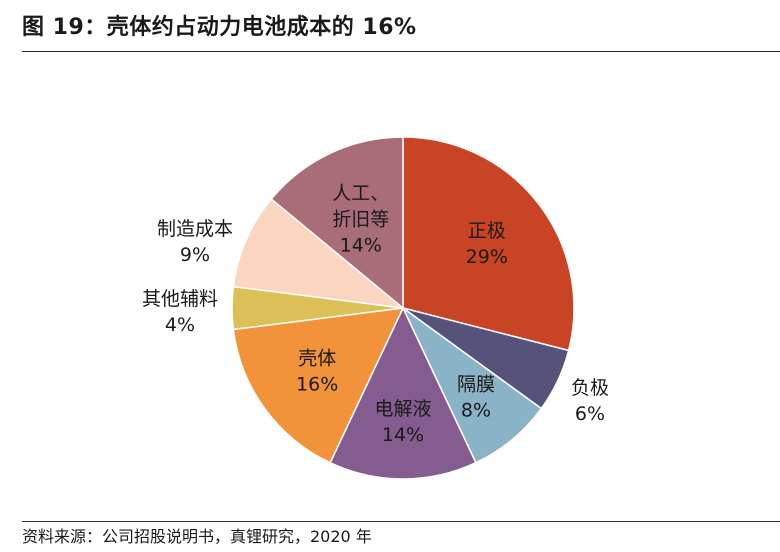 This screenshot has width=780, height=552. Describe the element at coordinates (180, 312) in the screenshot. I see `slice-label-5: 其他辅料 4%` at that location.